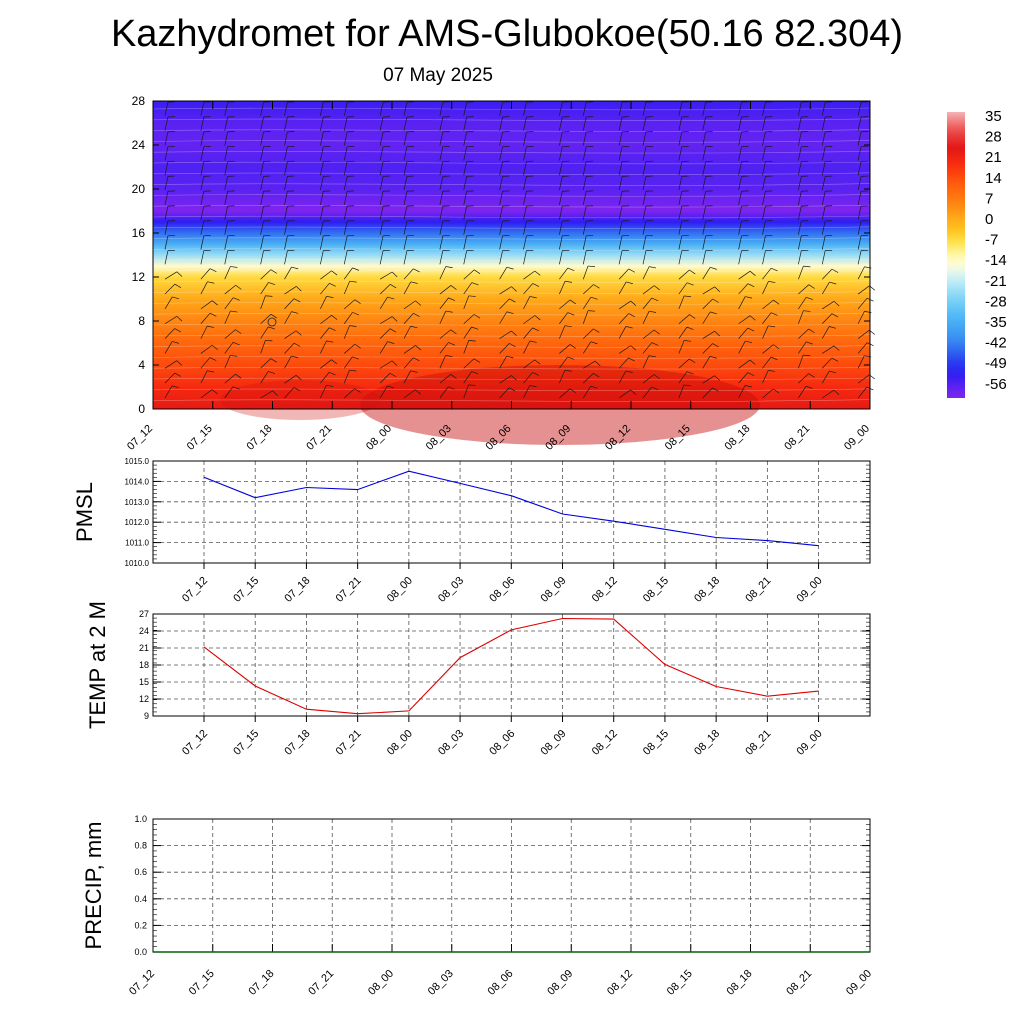  I want to click on series-line, so click(511, 508).